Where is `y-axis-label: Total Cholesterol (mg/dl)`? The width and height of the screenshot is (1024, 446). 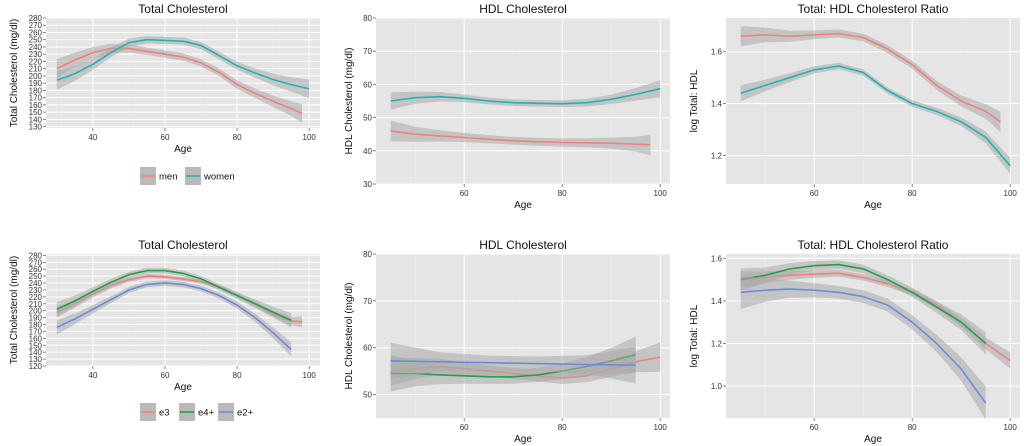 y-axis-label: Total Cholesterol (mg/dl) is located at coordinates (14, 73).